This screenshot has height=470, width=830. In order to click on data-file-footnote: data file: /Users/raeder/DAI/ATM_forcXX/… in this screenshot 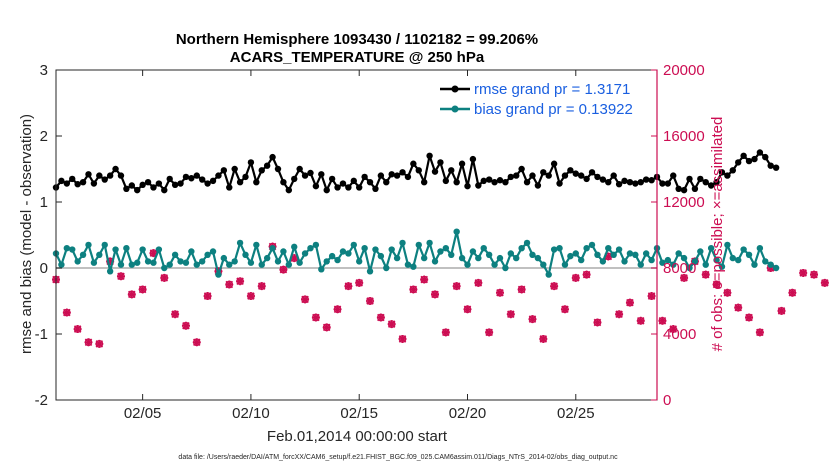, I will do `click(398, 457)`.